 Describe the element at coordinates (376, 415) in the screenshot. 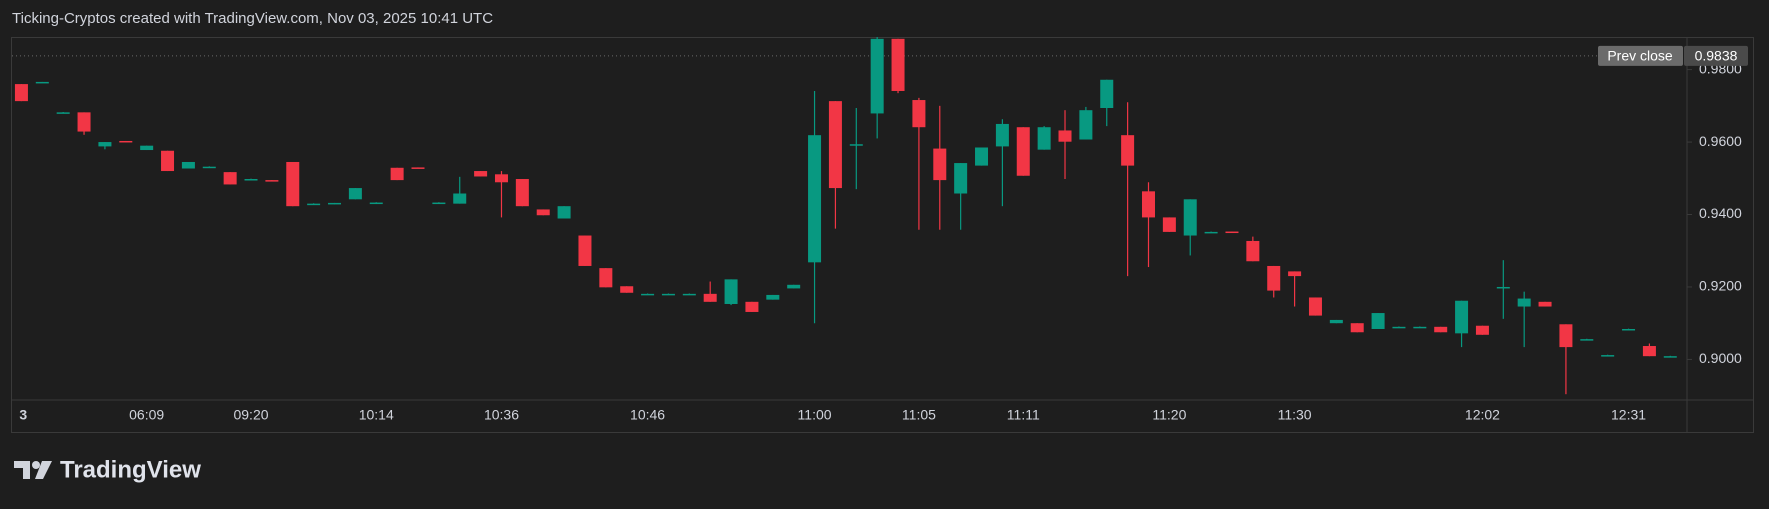

I see `x-tick-label: 10:14` at that location.